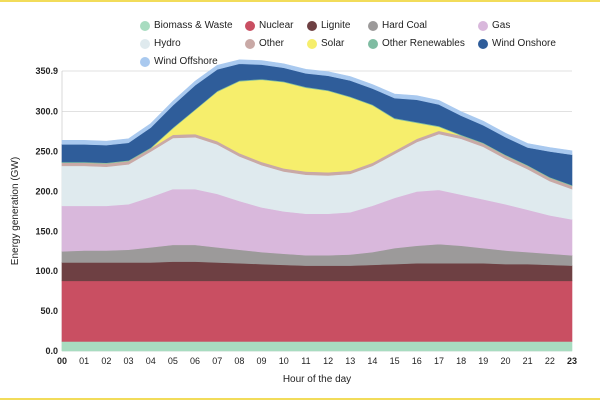 The width and height of the screenshot is (600, 400). What do you see at coordinates (528, 361) in the screenshot?
I see `x-tick-label: 21` at bounding box center [528, 361].